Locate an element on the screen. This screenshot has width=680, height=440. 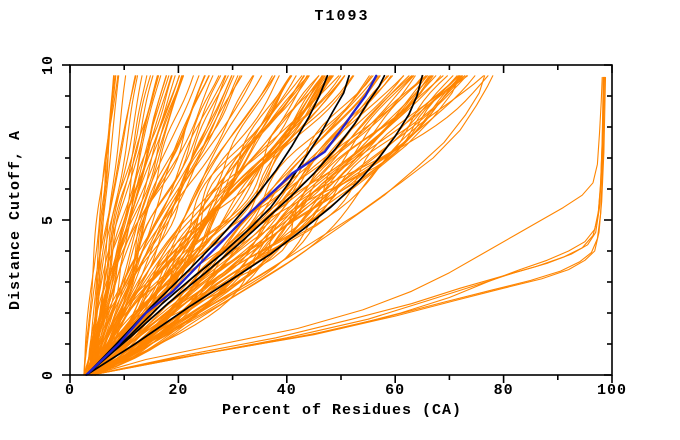
chart-title: T1093 is located at coordinates (342, 16).